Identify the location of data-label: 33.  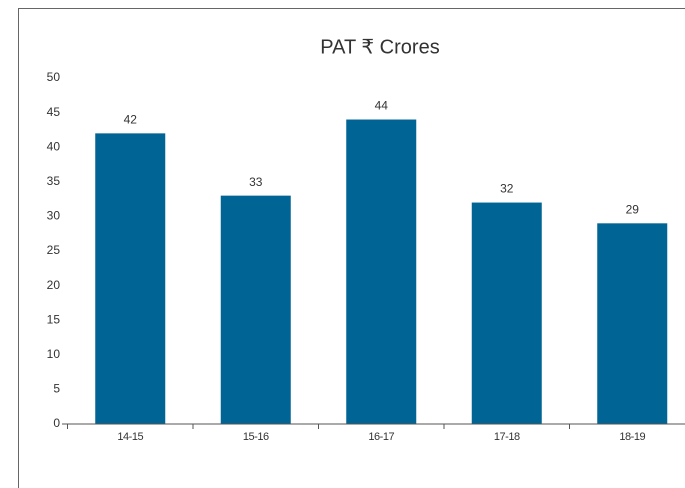
(256, 182).